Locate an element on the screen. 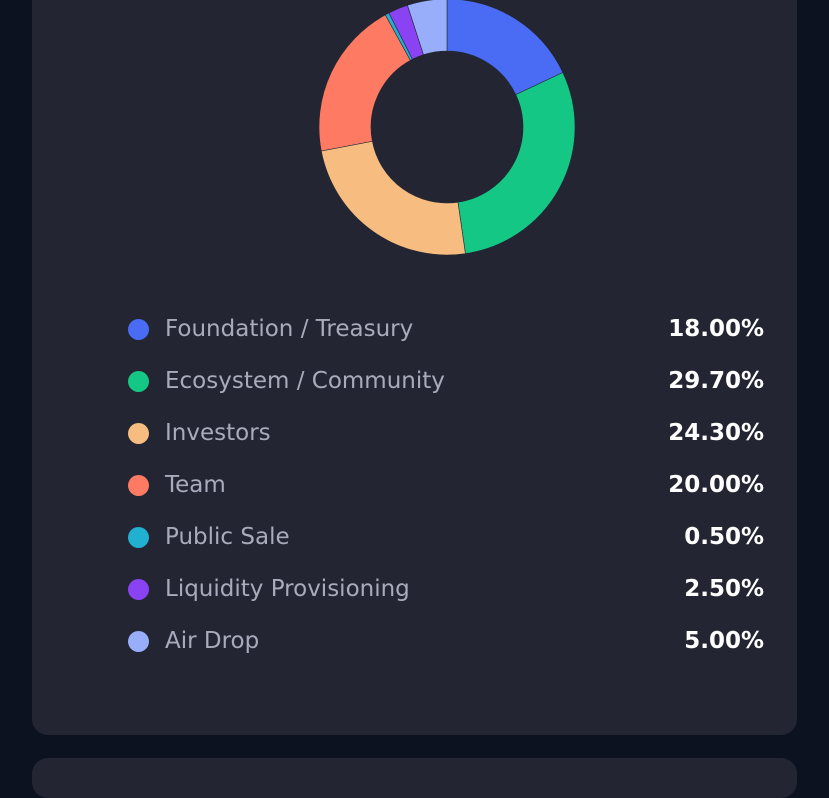 This screenshot has width=829, height=798. legend-value: 5.00% is located at coordinates (724, 641).